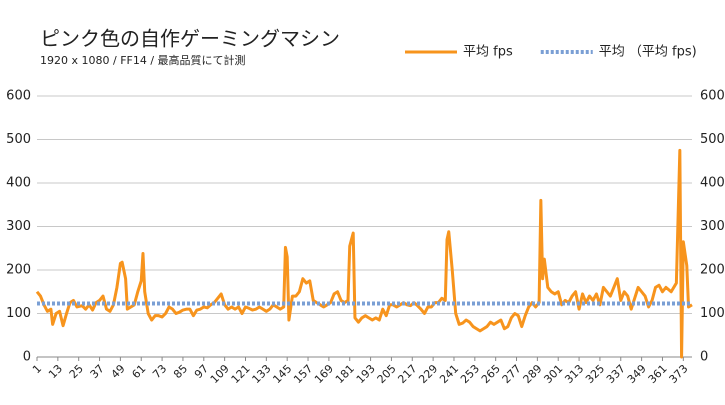 This screenshot has height=405, width=725. Describe the element at coordinates (303, 374) in the screenshot. I see `x-tick-label: 157` at that location.